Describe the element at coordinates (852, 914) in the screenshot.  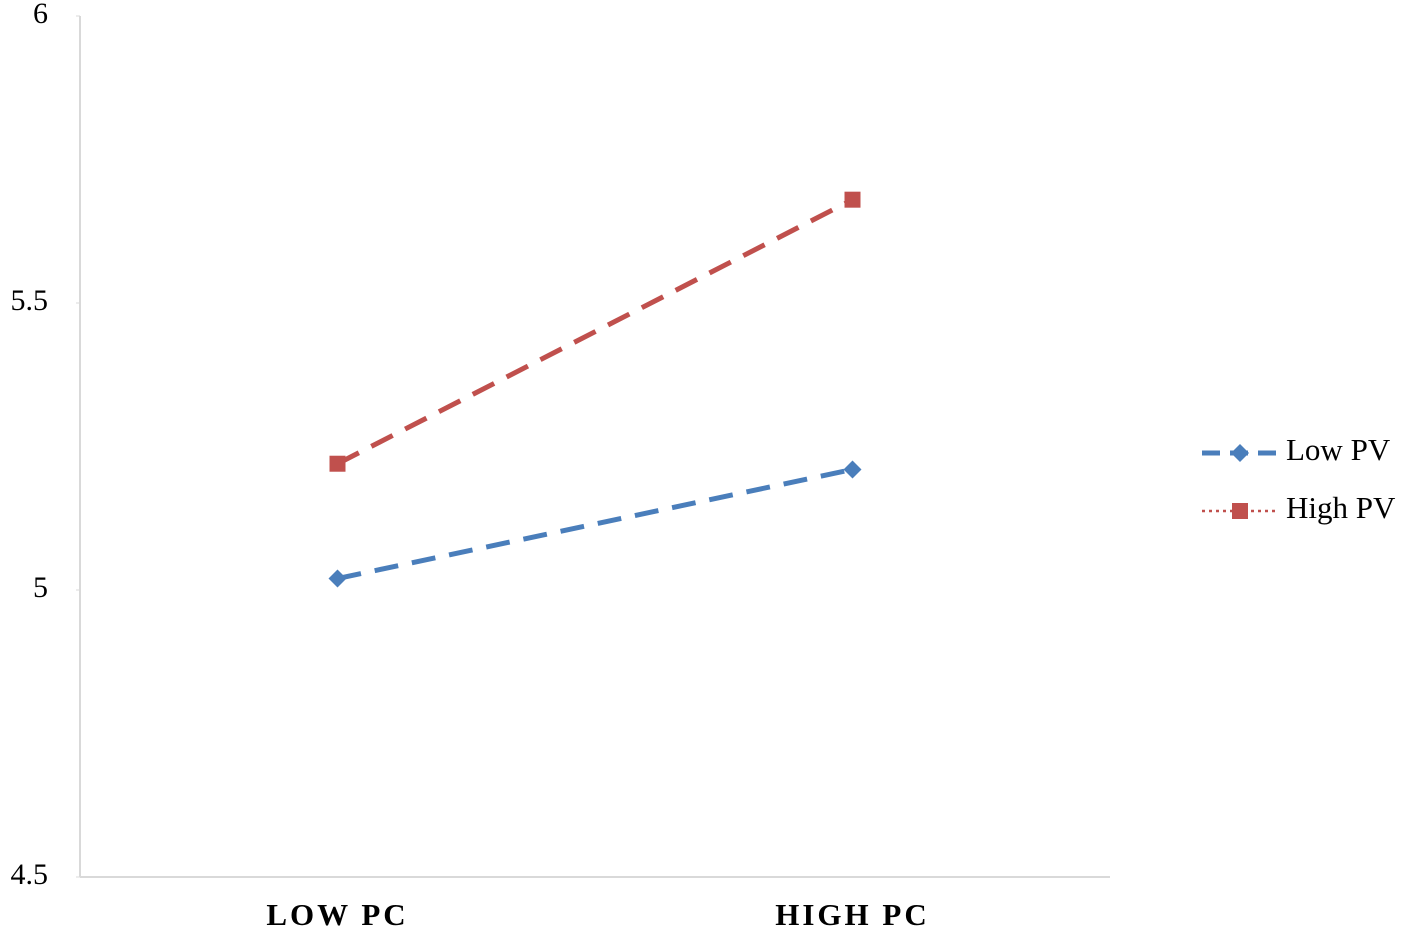
I see `x-tick-label: HIGH PC` at that location.